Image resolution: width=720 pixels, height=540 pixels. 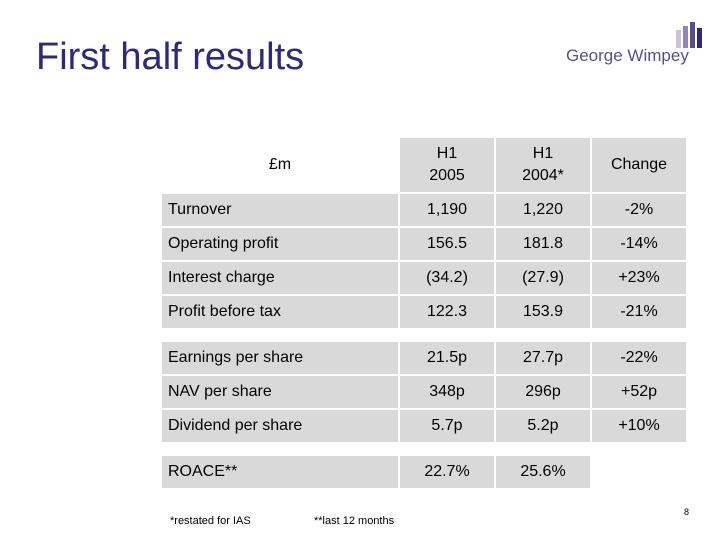 What do you see at coordinates (280, 244) in the screenshot?
I see `row-label: Operating profit` at bounding box center [280, 244].